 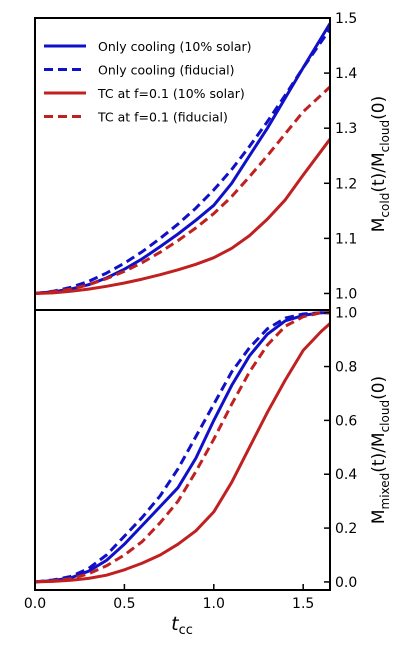 What do you see at coordinates (346, 583) in the screenshot?
I see `bottom-ytick-label-1: 0.0` at bounding box center [346, 583].